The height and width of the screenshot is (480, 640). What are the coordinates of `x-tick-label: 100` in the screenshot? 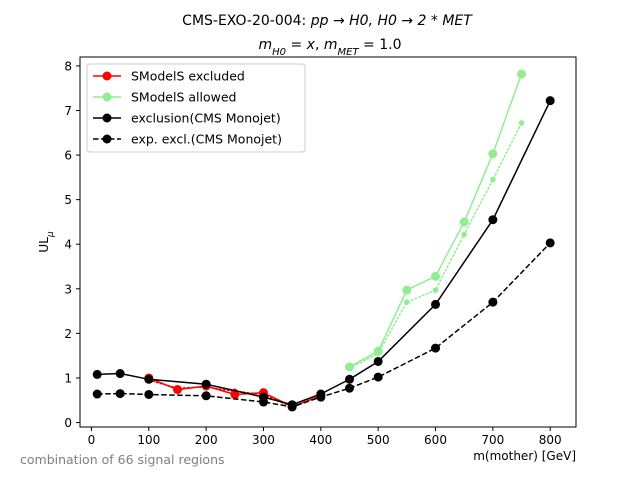 It's located at (148, 440).